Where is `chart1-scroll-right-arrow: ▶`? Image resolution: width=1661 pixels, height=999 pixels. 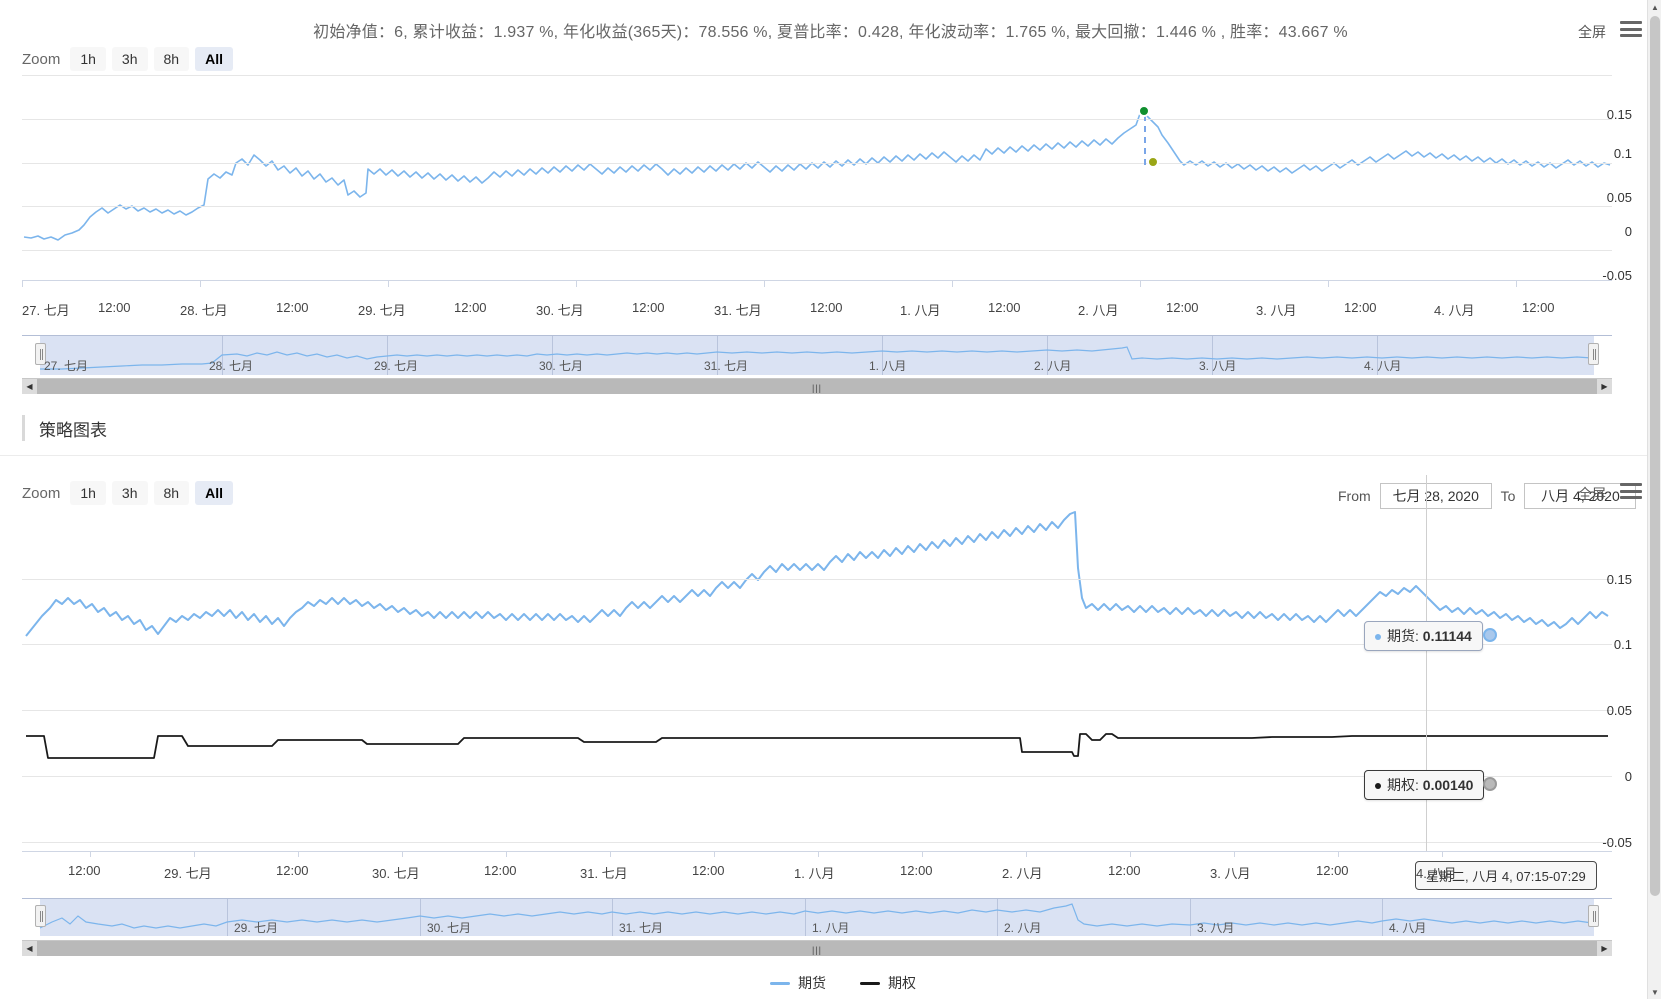
chart1-scroll-right-arrow: ▶ is located at coordinates (1604, 386).